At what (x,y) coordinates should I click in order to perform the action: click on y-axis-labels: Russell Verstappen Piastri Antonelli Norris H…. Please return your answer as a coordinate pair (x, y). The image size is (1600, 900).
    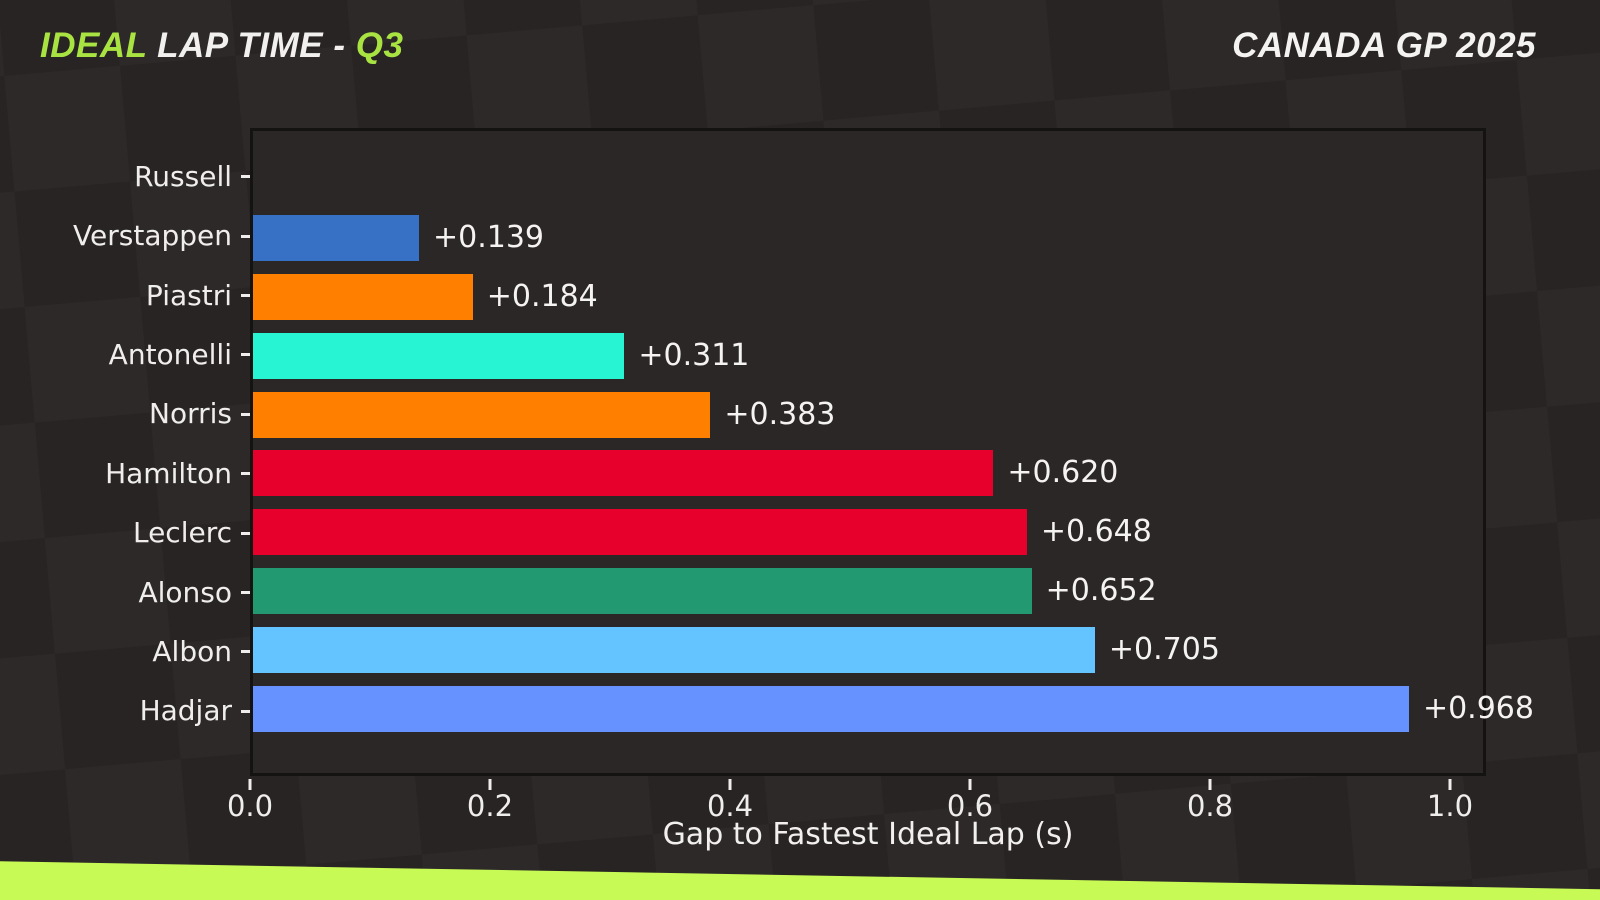
    Looking at the image, I should click on (125, 452).